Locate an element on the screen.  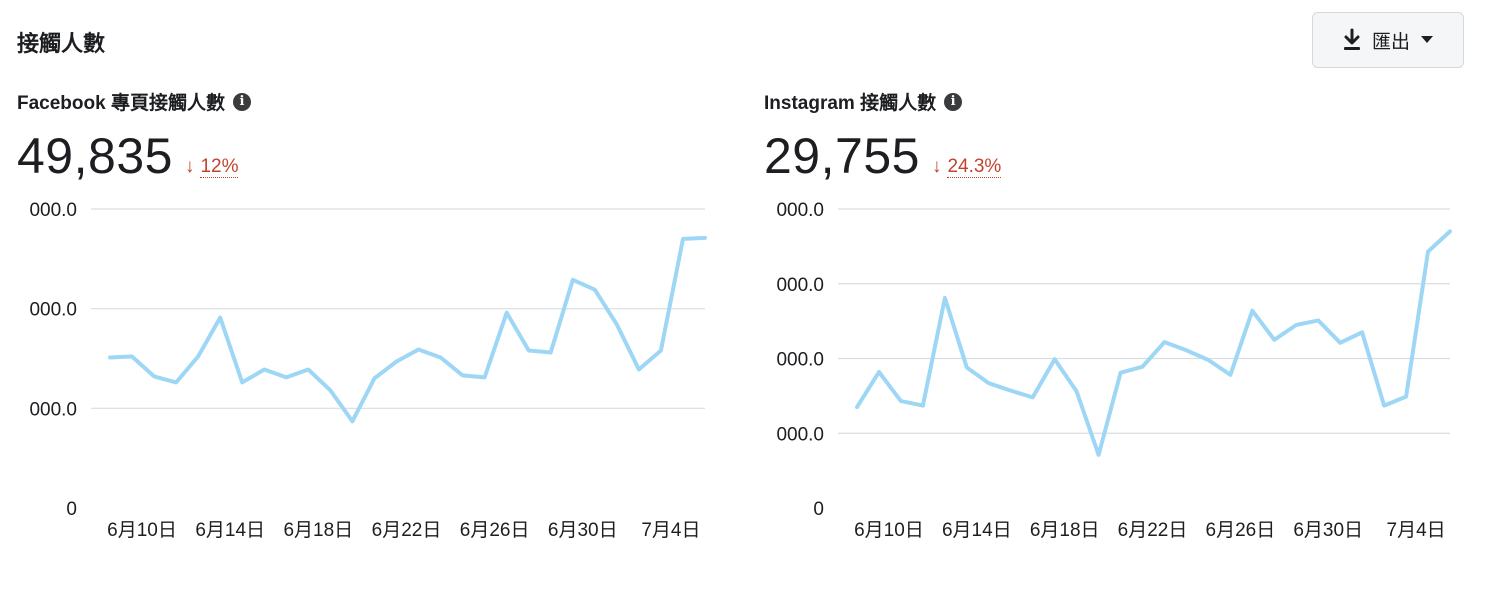
export-label: 匯出 is located at coordinates (1390, 42).